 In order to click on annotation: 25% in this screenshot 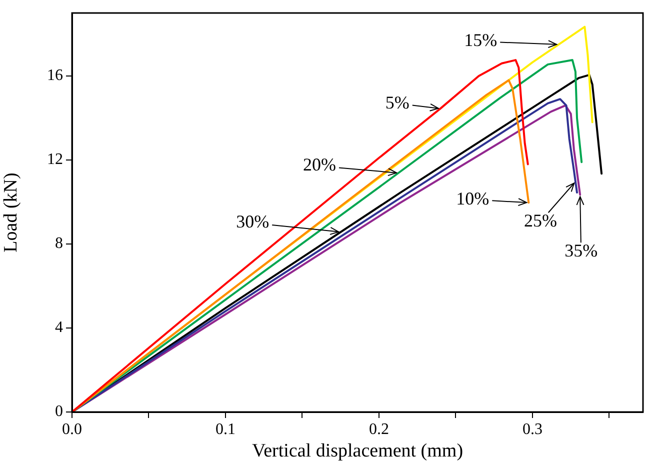, I will do `click(540, 220)`.